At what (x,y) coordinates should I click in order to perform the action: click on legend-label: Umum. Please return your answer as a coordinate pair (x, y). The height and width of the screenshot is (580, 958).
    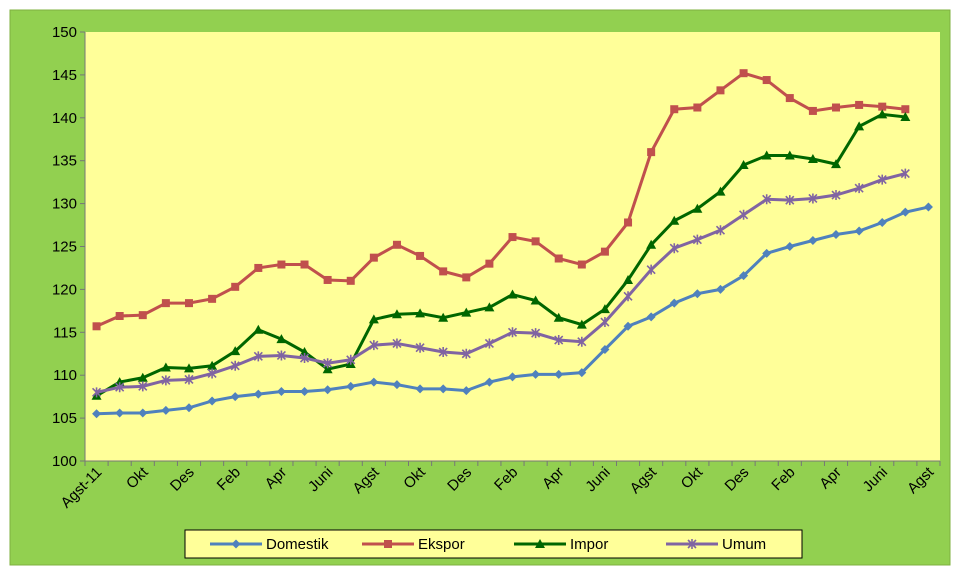
    Looking at the image, I should click on (744, 544).